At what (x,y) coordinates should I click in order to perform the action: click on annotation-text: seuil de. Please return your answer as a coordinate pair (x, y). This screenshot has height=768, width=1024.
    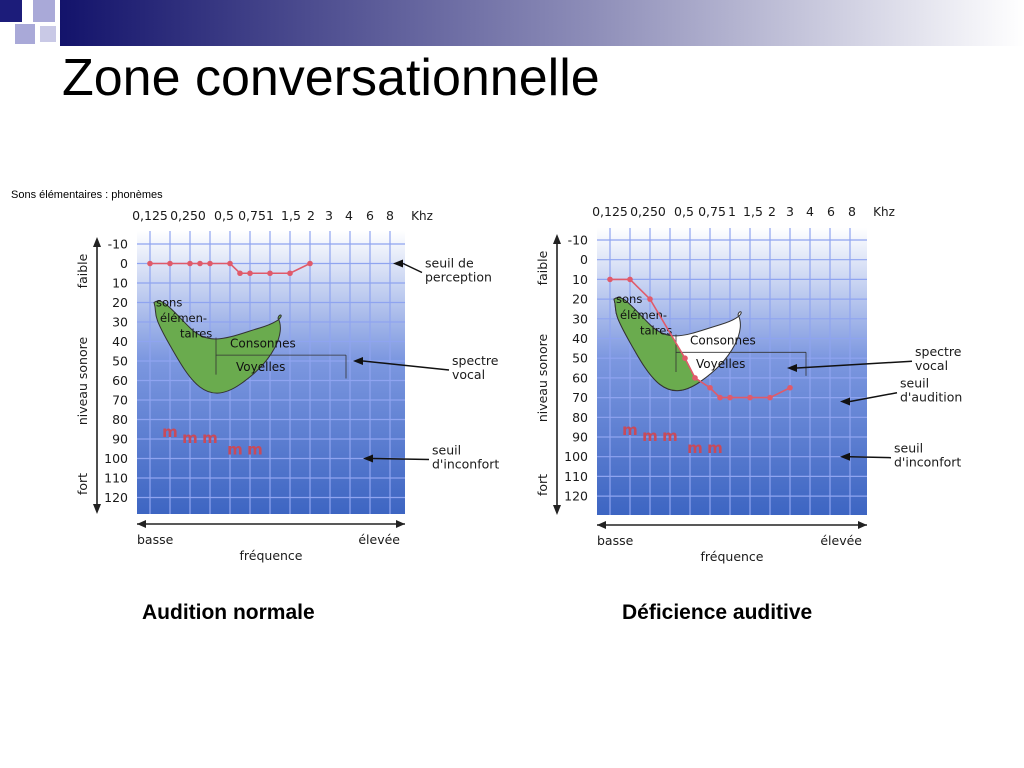
    Looking at the image, I should click on (449, 263).